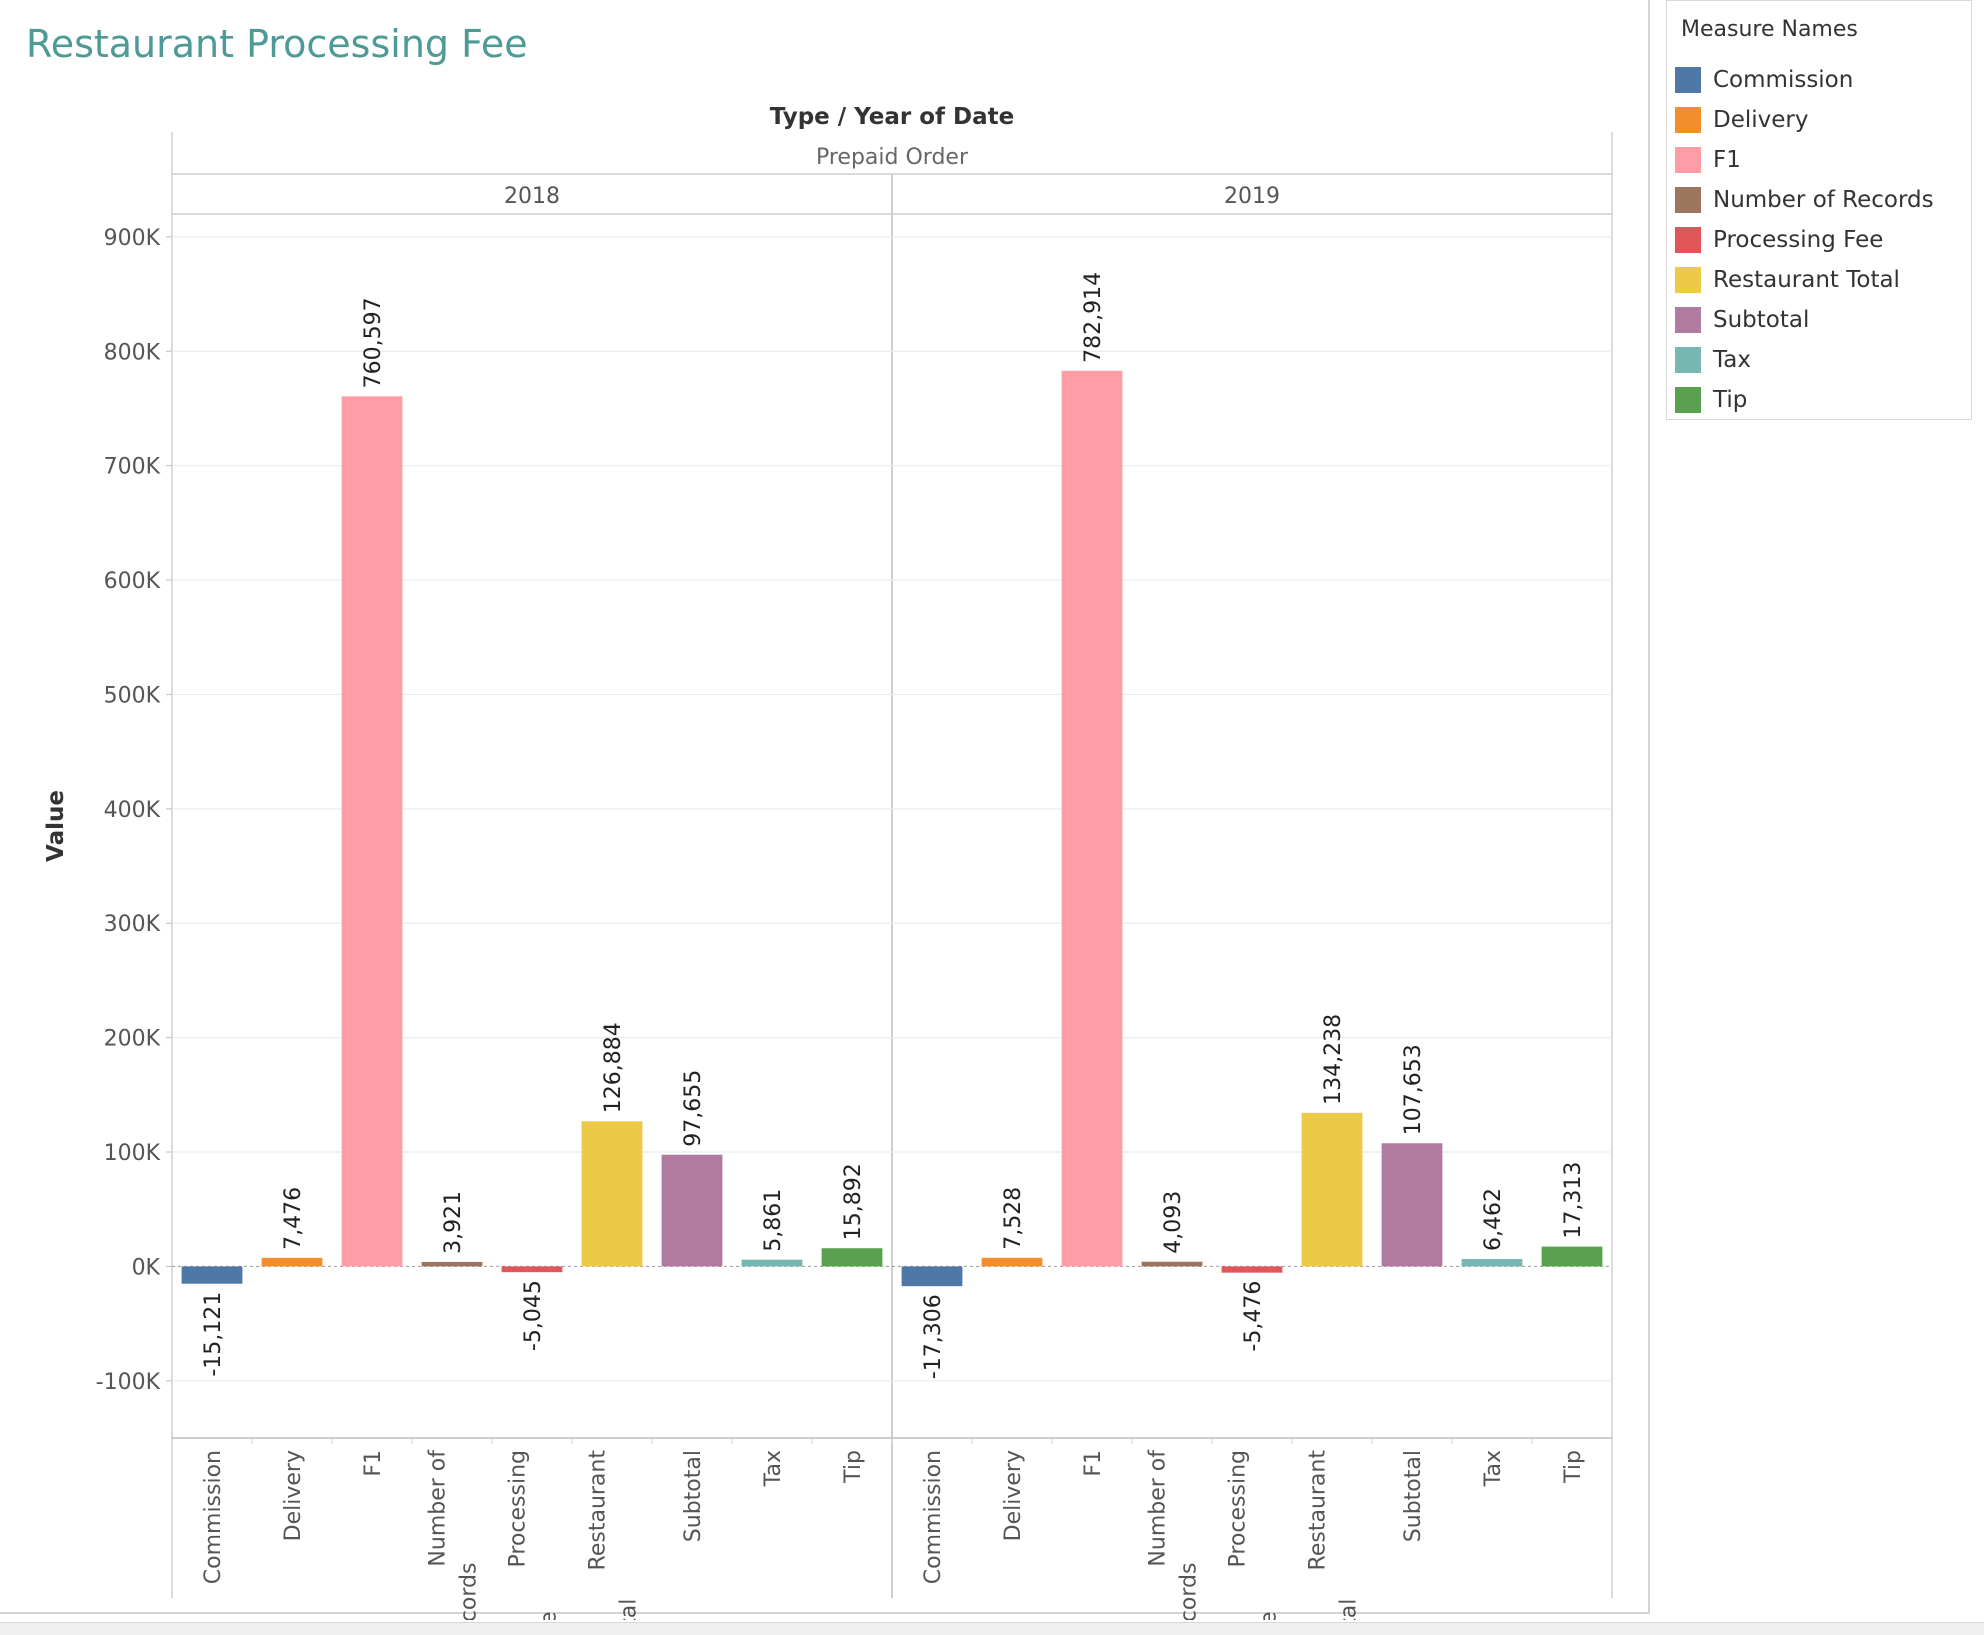 This screenshot has height=1635, width=1984. Describe the element at coordinates (1769, 29) in the screenshot. I see `legend-title: Measure Names` at that location.